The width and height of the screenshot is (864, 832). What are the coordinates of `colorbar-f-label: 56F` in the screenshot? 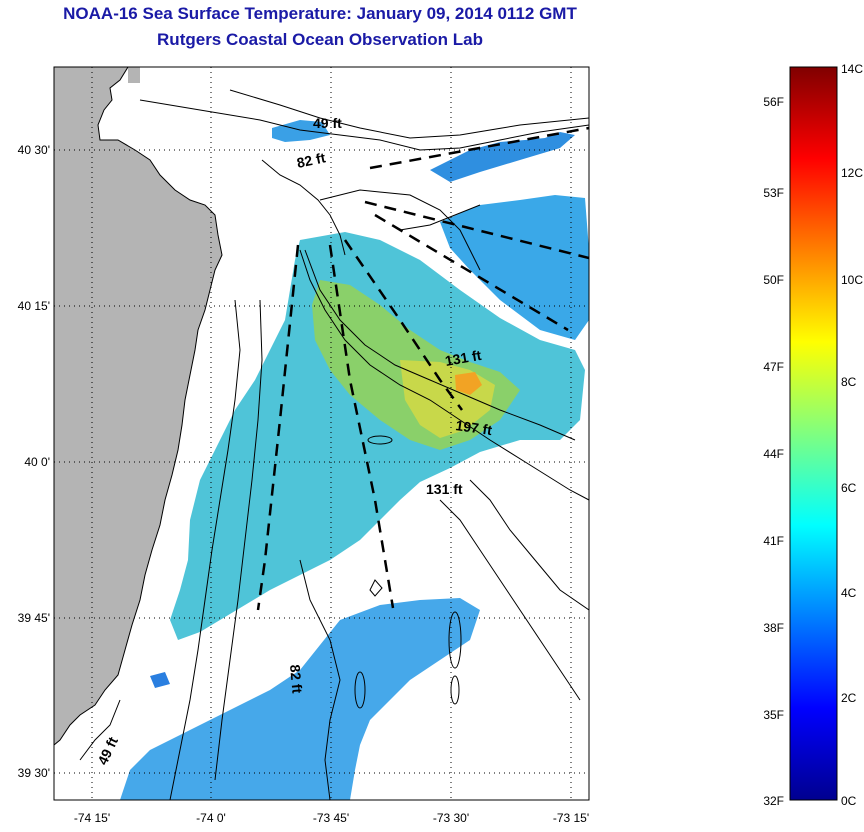 It's located at (773, 102).